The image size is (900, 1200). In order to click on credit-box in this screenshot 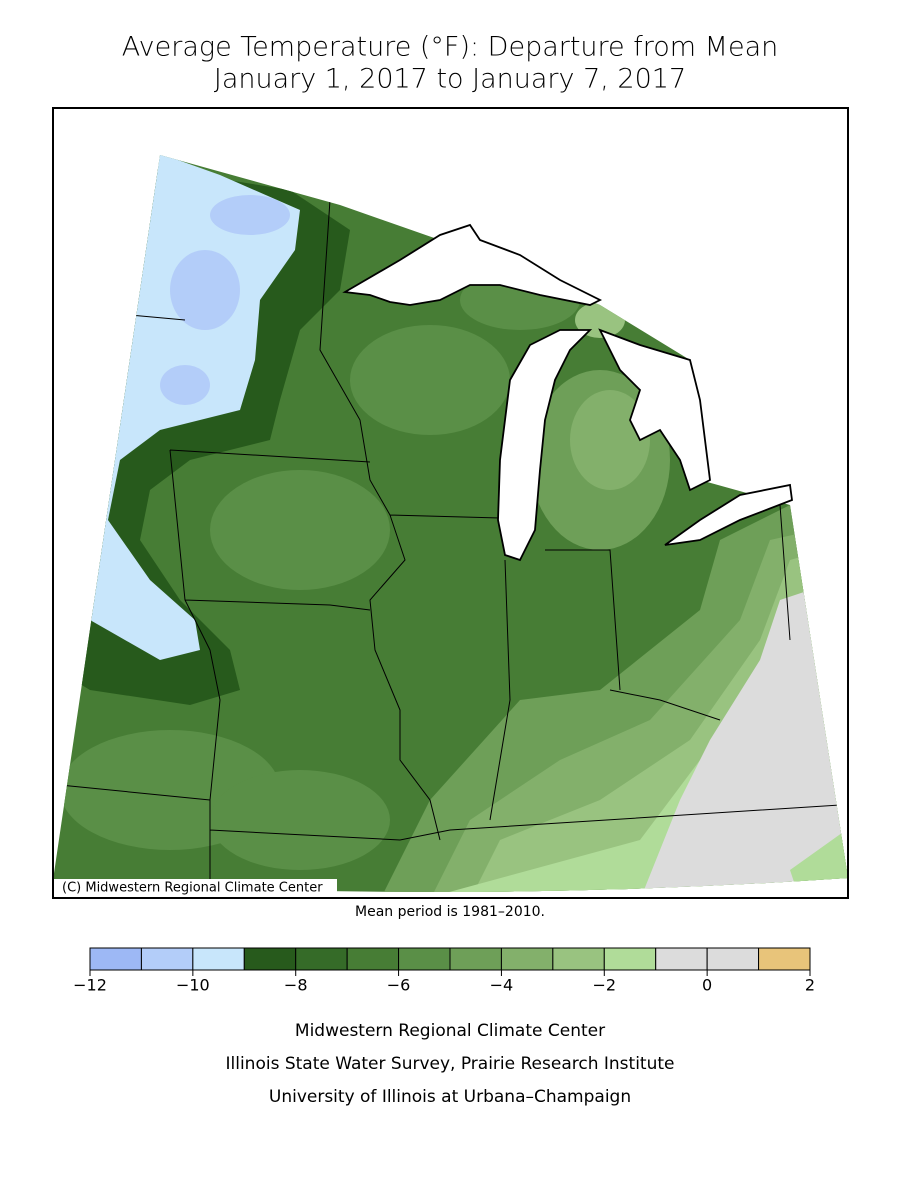, I will do `click(195, 888)`.